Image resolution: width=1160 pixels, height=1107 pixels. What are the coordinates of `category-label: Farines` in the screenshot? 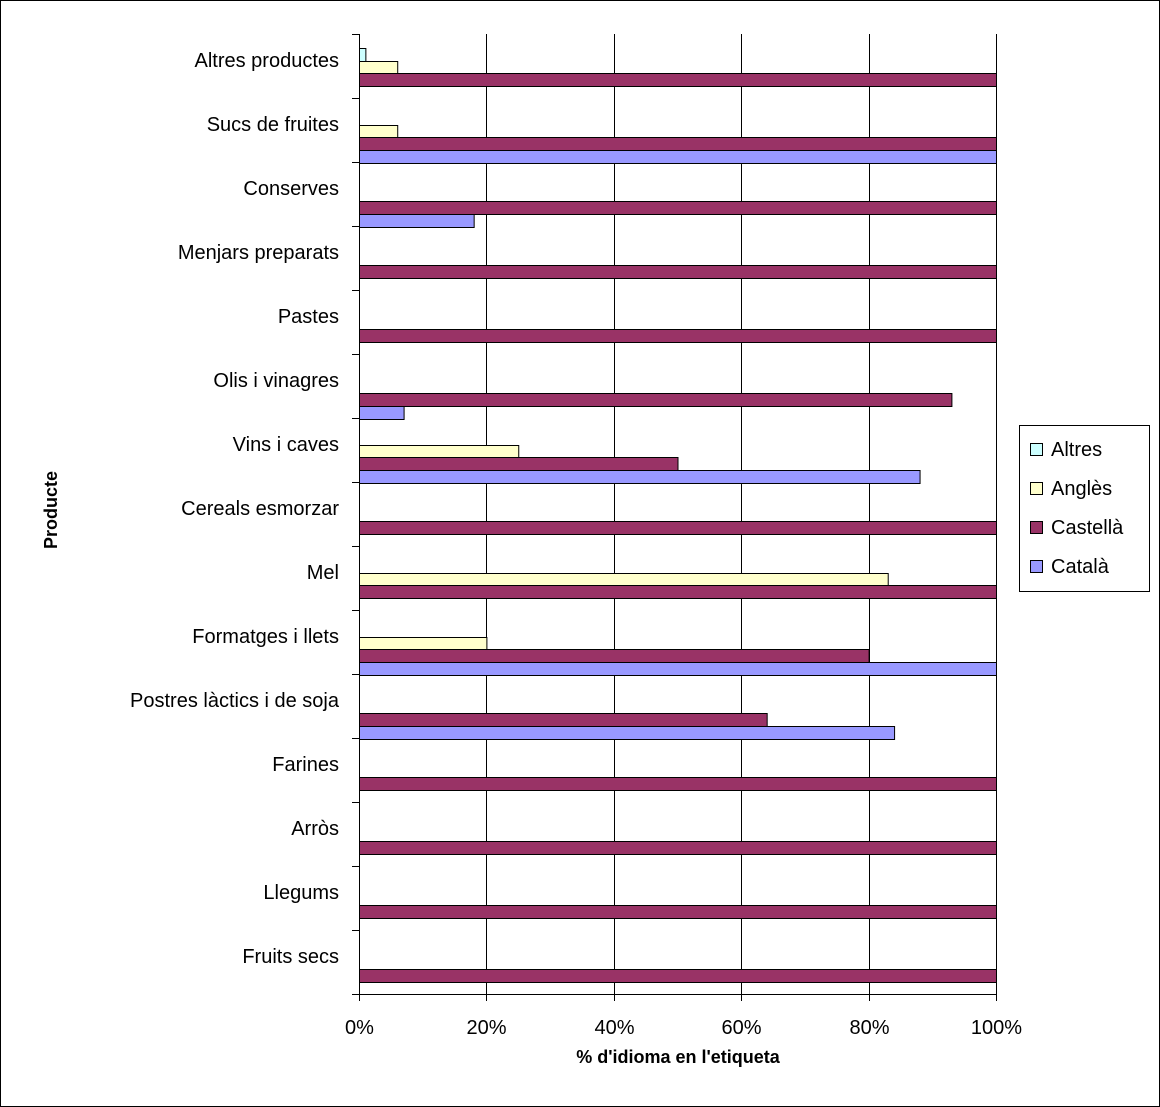 It's located at (305, 765).